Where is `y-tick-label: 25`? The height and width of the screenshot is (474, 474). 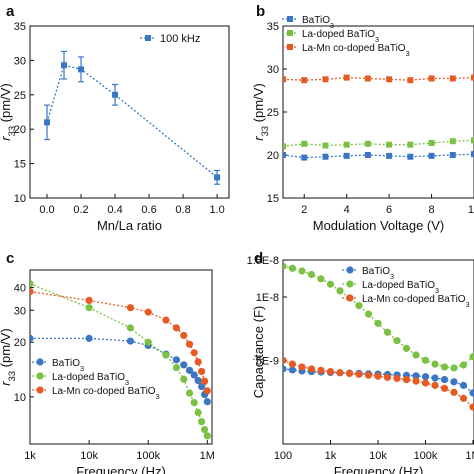
y-tick-label: 25 is located at coordinates (273, 113).